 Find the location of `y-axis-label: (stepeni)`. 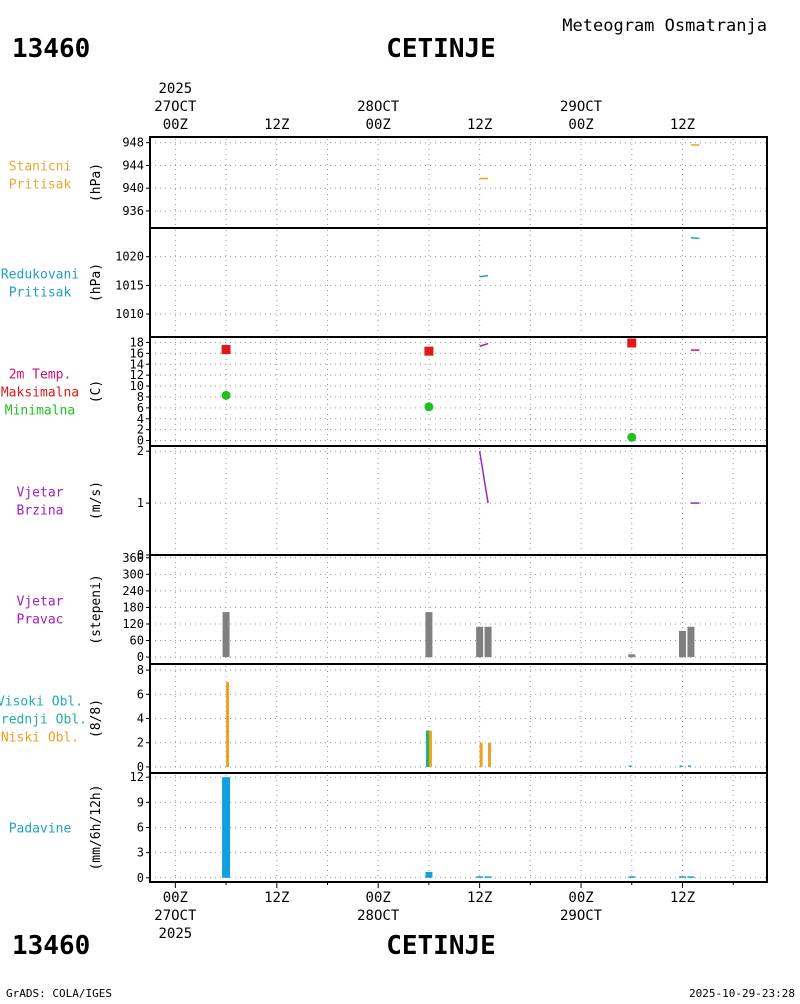

y-axis-label: (stepeni) is located at coordinates (96, 609).